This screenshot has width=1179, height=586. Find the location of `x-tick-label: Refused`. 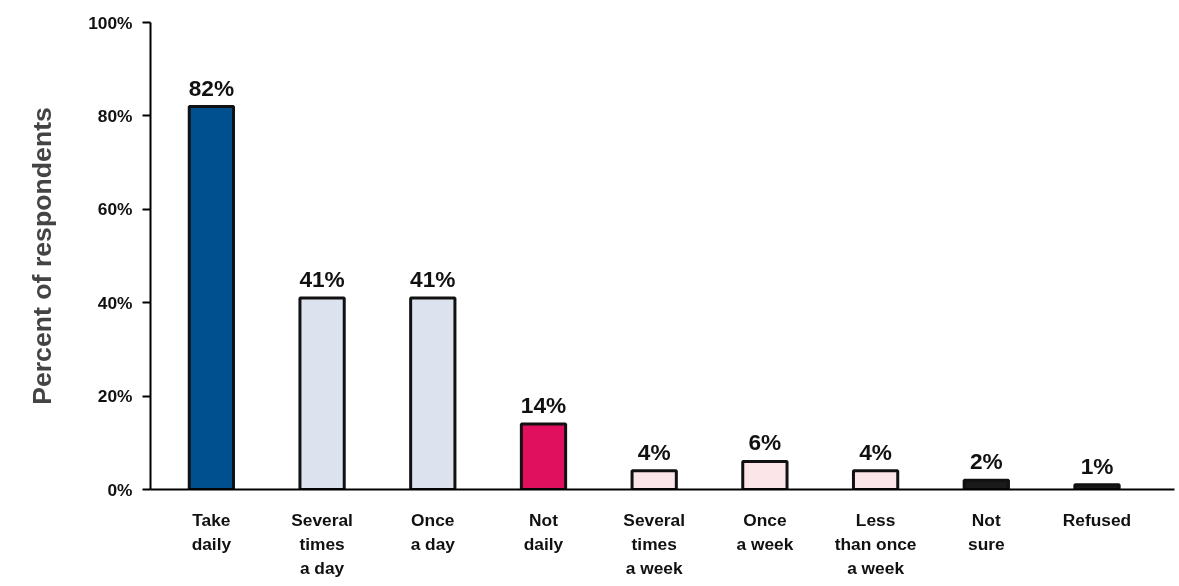

x-tick-label: Refused is located at coordinates (1097, 519).